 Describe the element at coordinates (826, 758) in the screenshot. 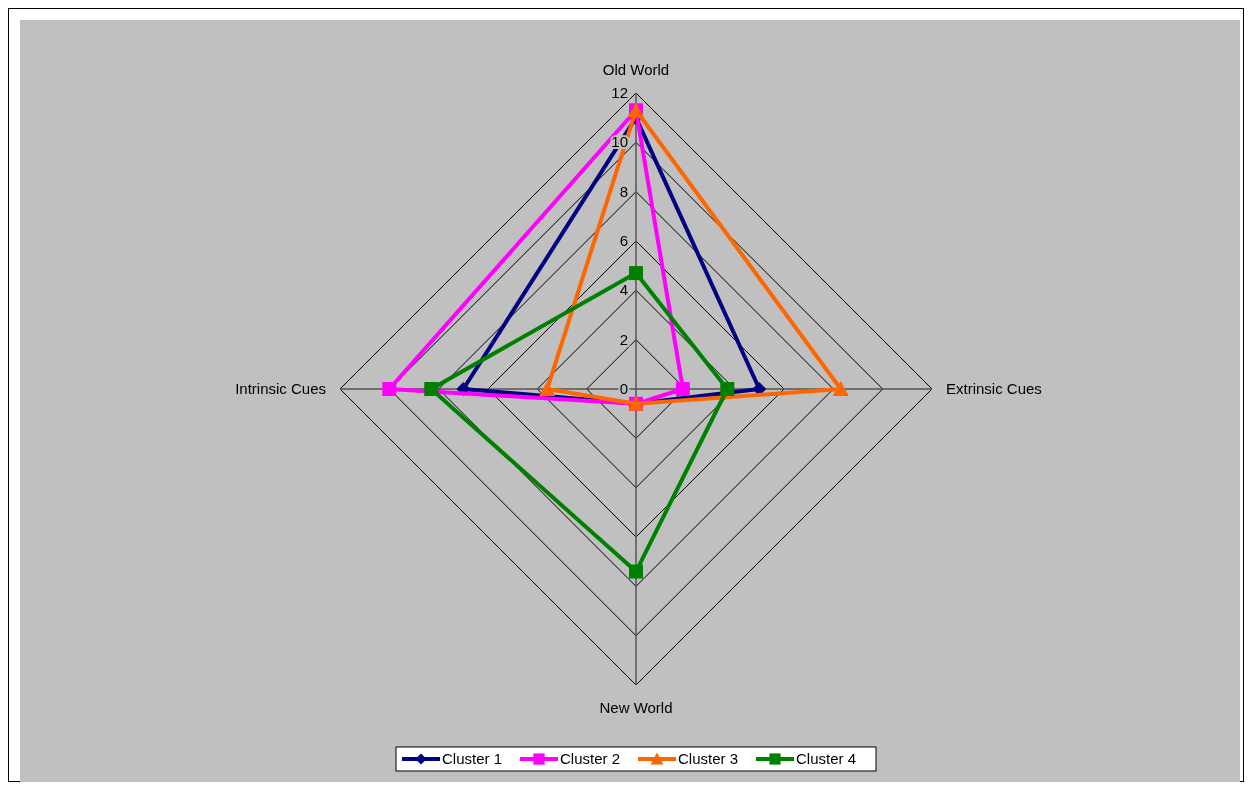

I see `legend-label: Cluster 4` at that location.